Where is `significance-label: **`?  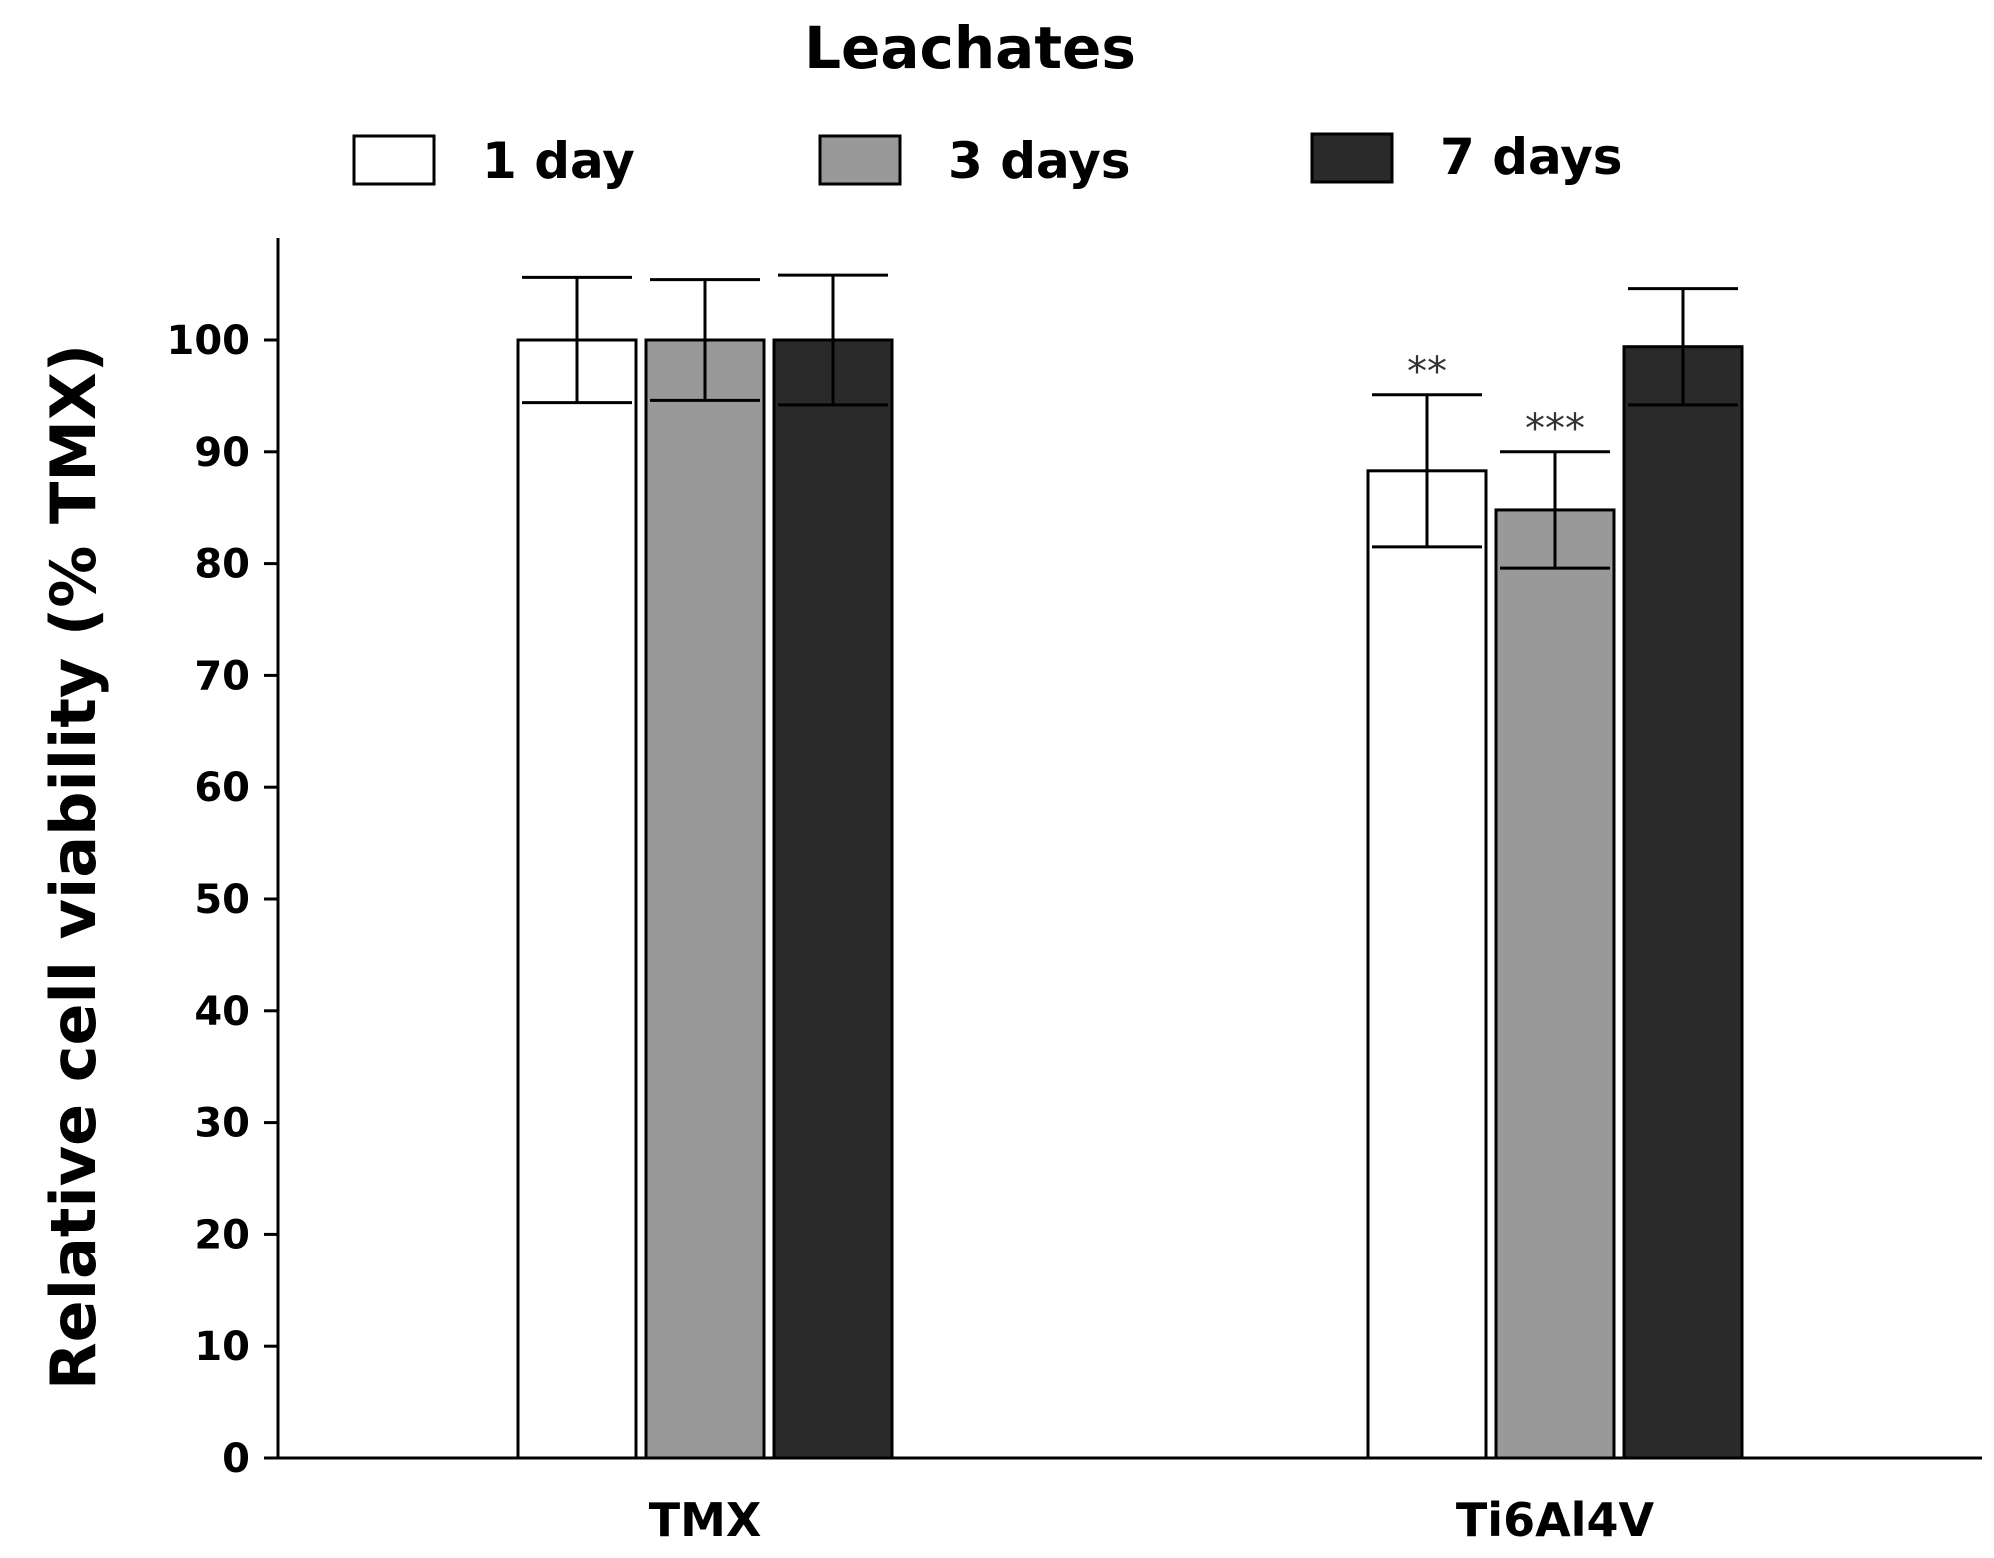 significance-label: ** is located at coordinates (1427, 372).